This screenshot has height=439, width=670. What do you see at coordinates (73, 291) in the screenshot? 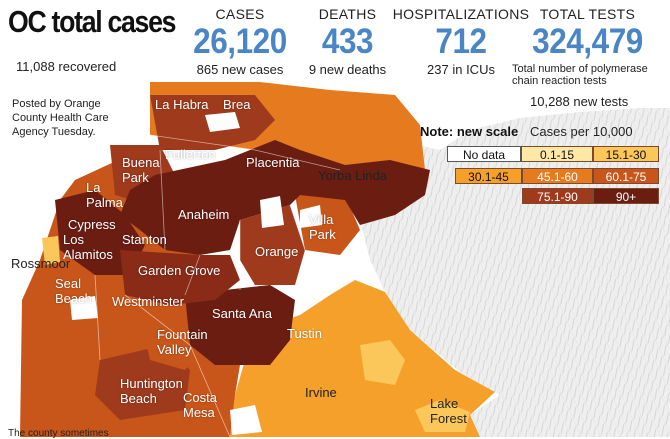
I see `city-label: Seal Beach` at bounding box center [73, 291].